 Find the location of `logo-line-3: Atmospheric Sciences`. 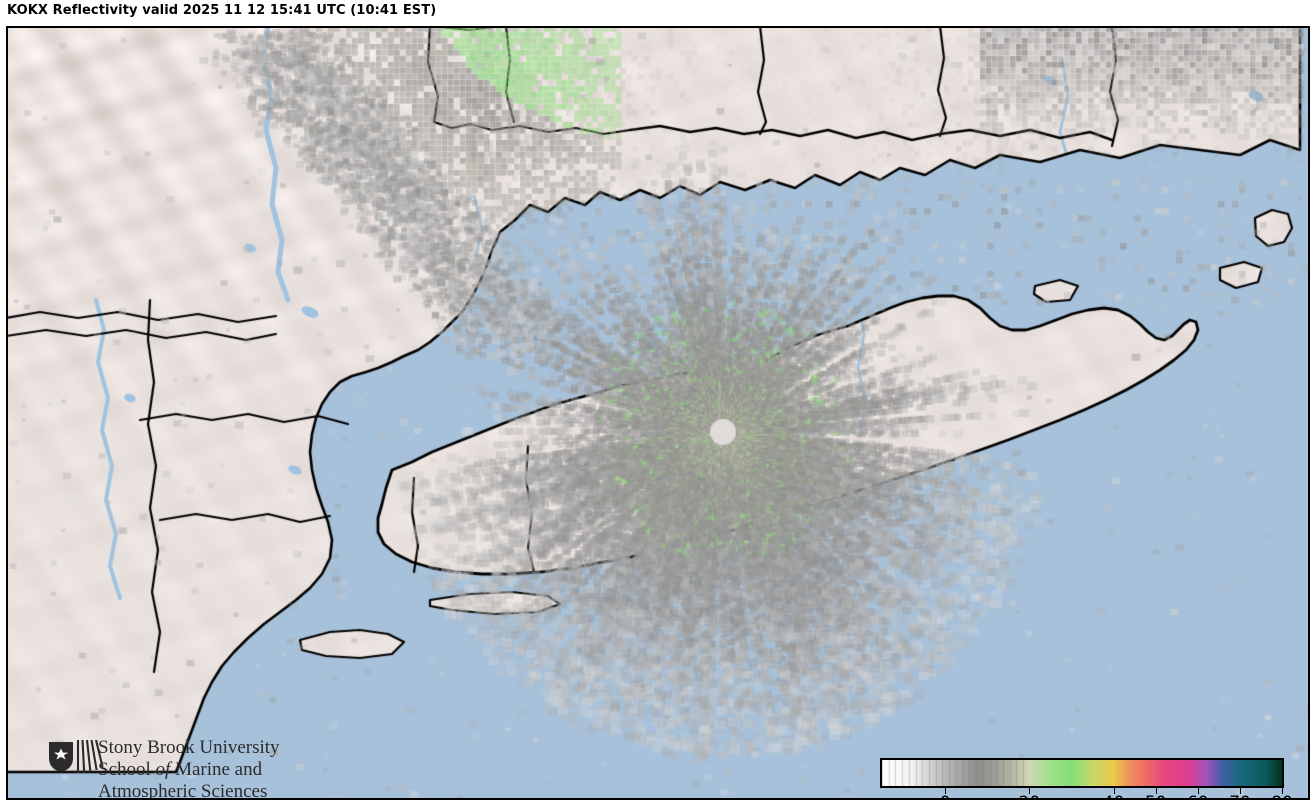

logo-line-3: Atmospheric Sciences is located at coordinates (183, 790).